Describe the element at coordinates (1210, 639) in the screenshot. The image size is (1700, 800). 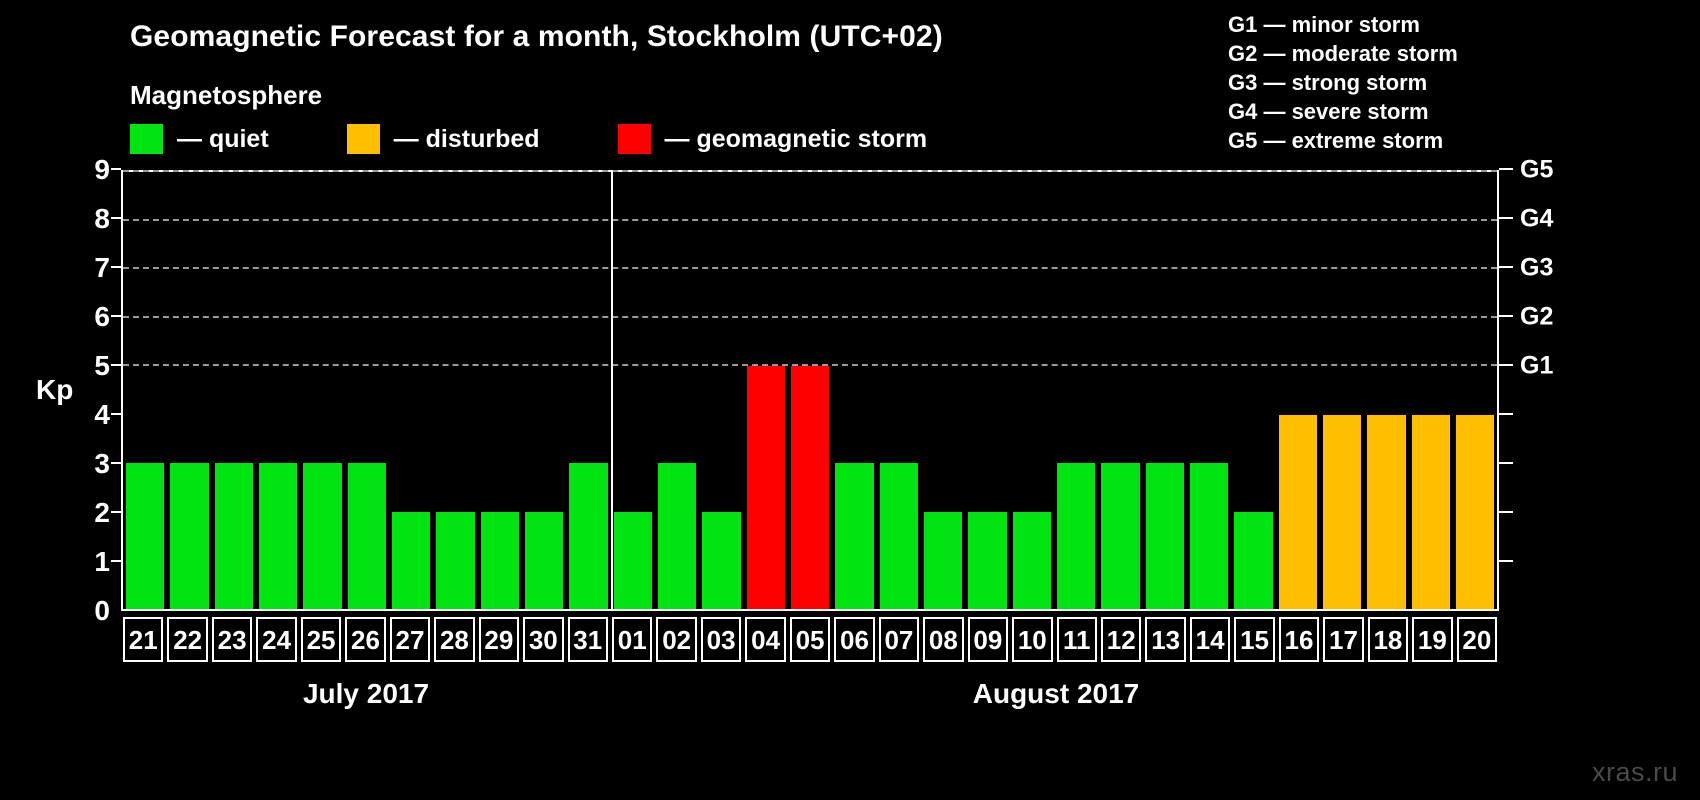
I see `date-cell-14: 14` at that location.